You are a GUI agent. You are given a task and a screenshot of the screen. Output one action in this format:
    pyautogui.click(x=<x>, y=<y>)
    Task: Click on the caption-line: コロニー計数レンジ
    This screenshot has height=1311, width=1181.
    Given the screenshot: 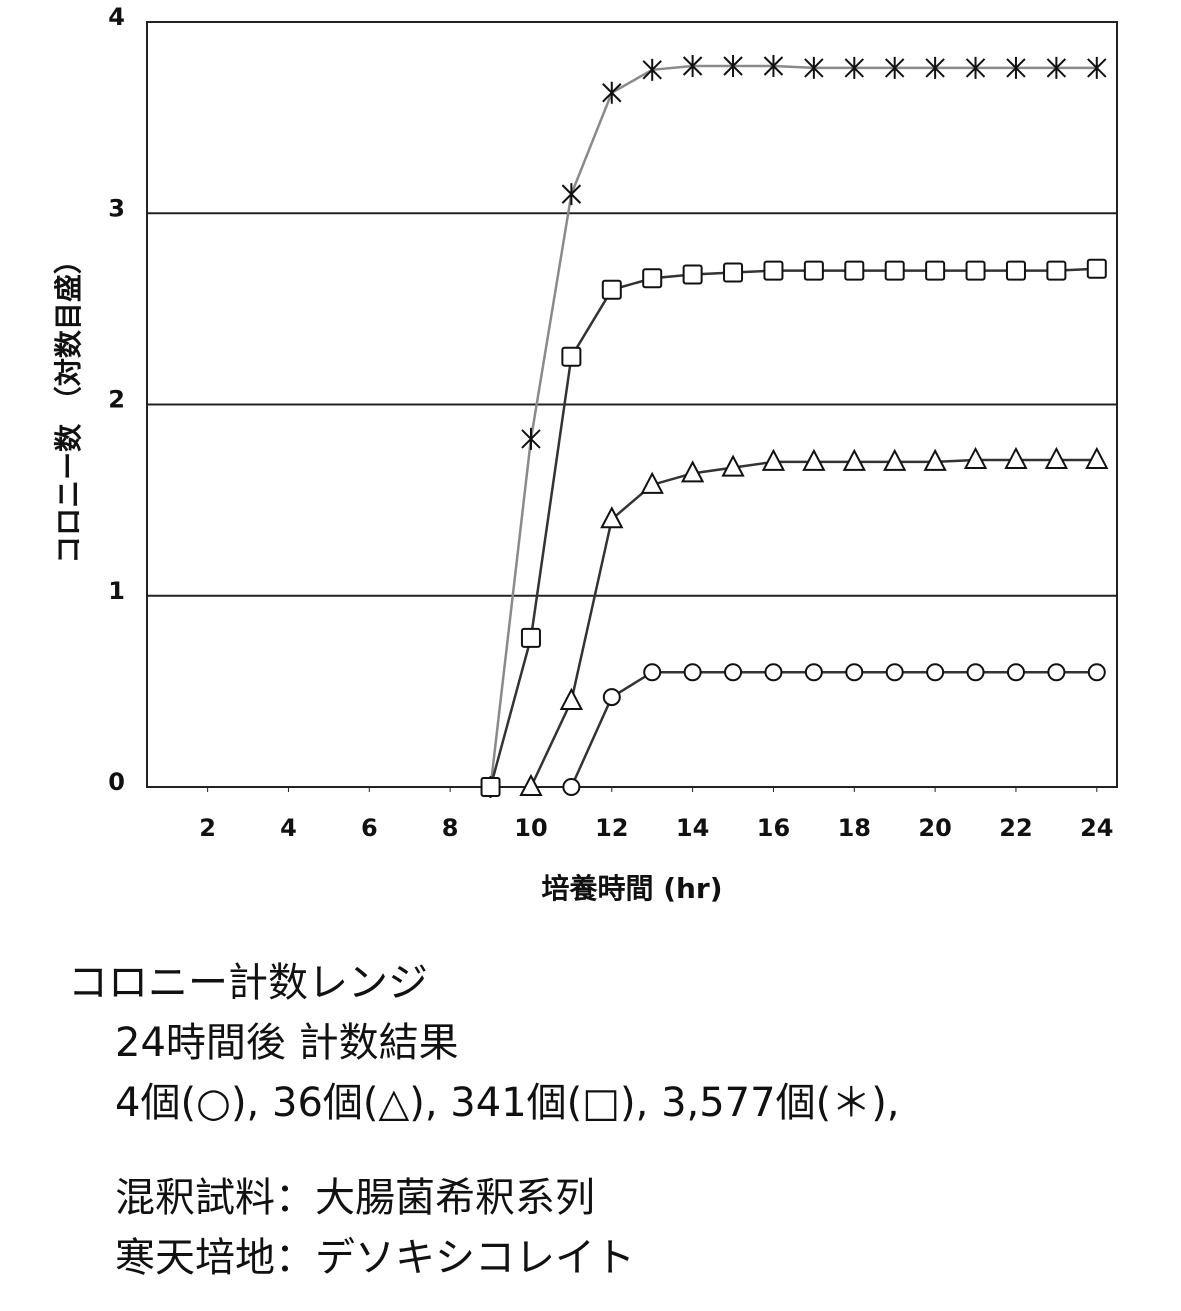 What is the action you would take?
    pyautogui.click(x=248, y=983)
    